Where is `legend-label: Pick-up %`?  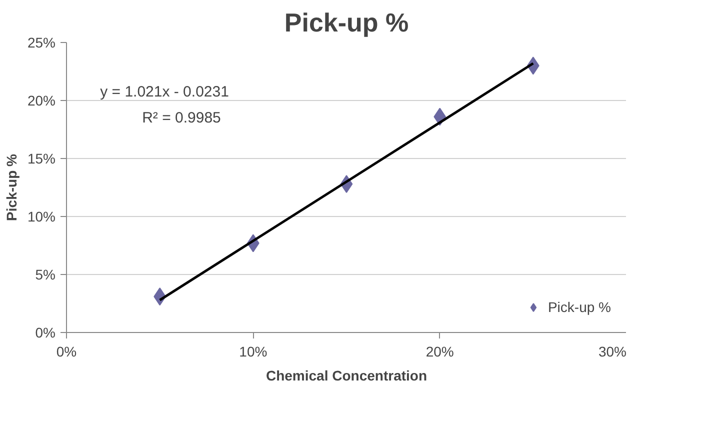 legend-label: Pick-up % is located at coordinates (579, 307).